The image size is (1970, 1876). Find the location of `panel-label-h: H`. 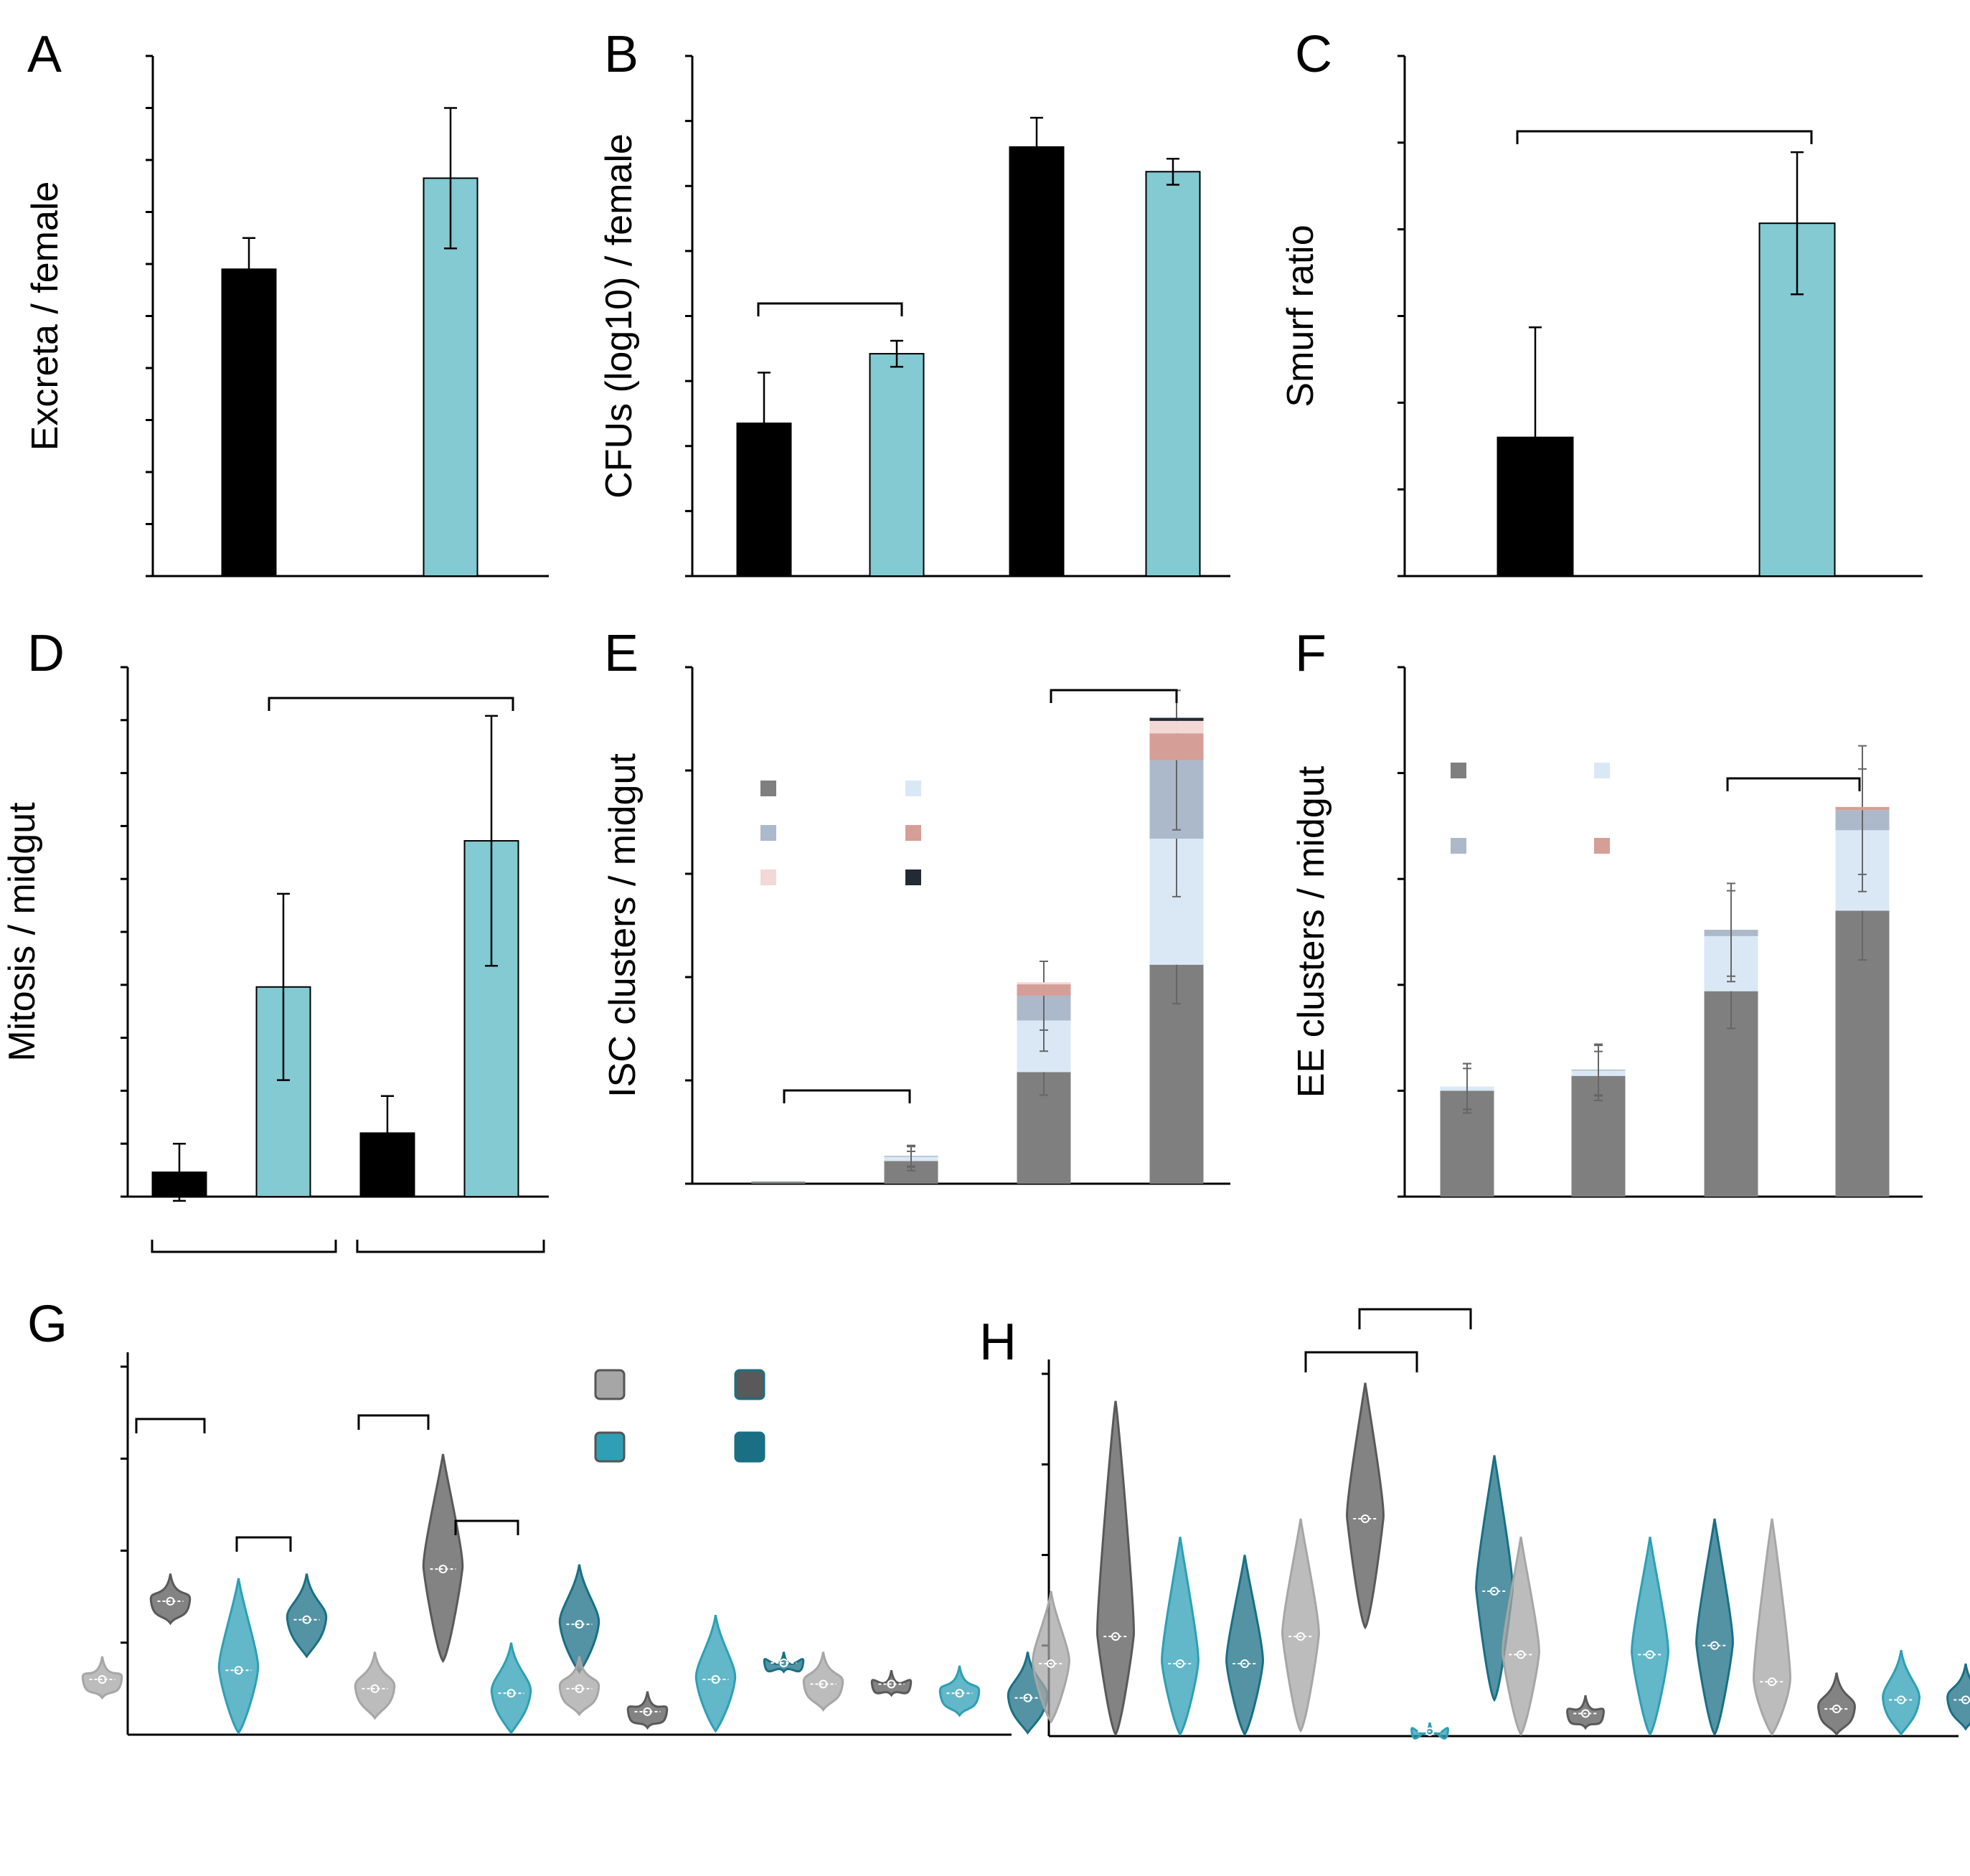

panel-label-h: H is located at coordinates (998, 1342).